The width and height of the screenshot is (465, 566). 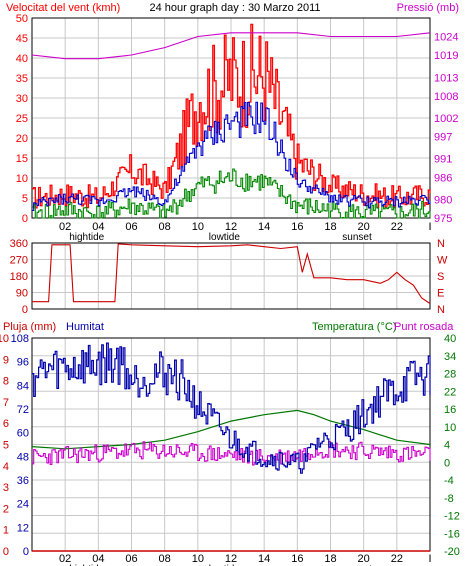 What do you see at coordinates (22, 159) in the screenshot?
I see `wind-y-tick: 15` at bounding box center [22, 159].